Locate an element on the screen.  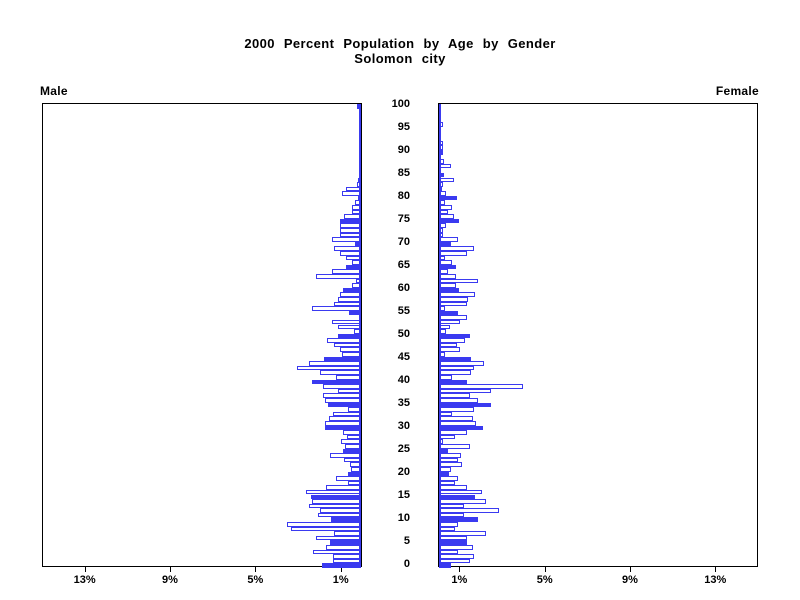
male-panel-label: Male is located at coordinates (54, 91).